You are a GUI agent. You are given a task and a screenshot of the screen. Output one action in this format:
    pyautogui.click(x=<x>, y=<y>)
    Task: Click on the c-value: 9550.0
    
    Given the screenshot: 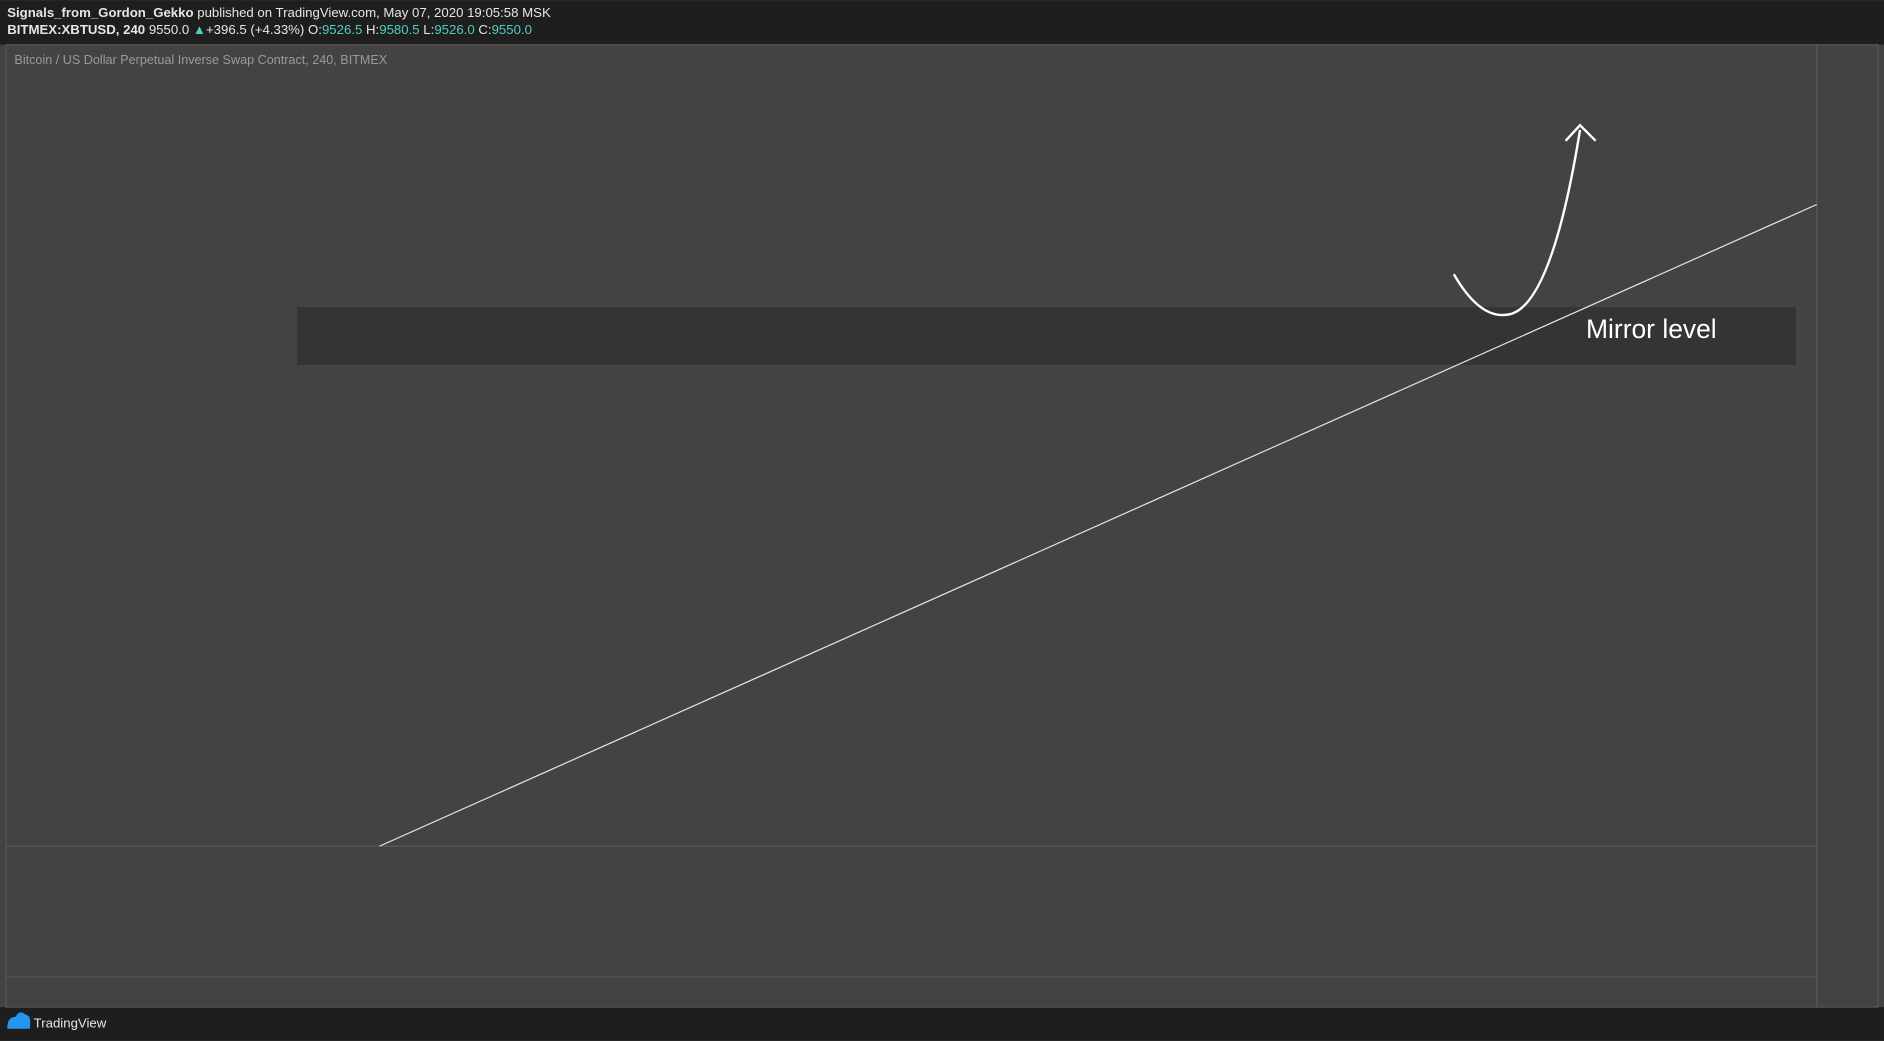 What is the action you would take?
    pyautogui.click(x=512, y=29)
    